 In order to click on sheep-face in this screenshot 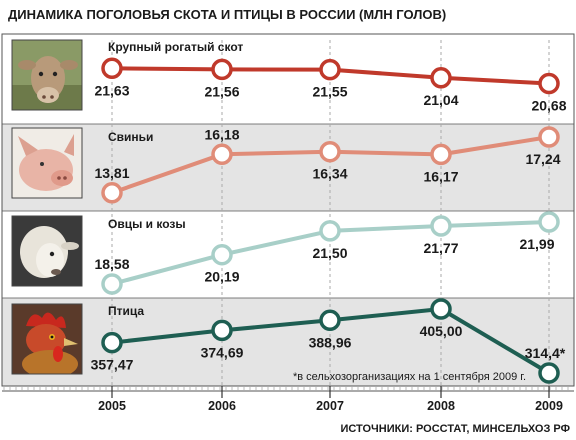, I will do `click(50, 260)`.